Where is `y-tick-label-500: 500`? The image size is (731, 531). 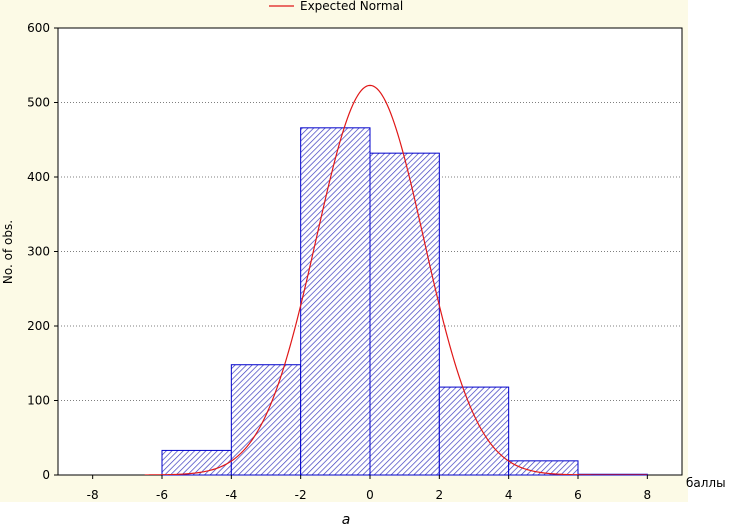
y-tick-label-500: 500 is located at coordinates (38, 103).